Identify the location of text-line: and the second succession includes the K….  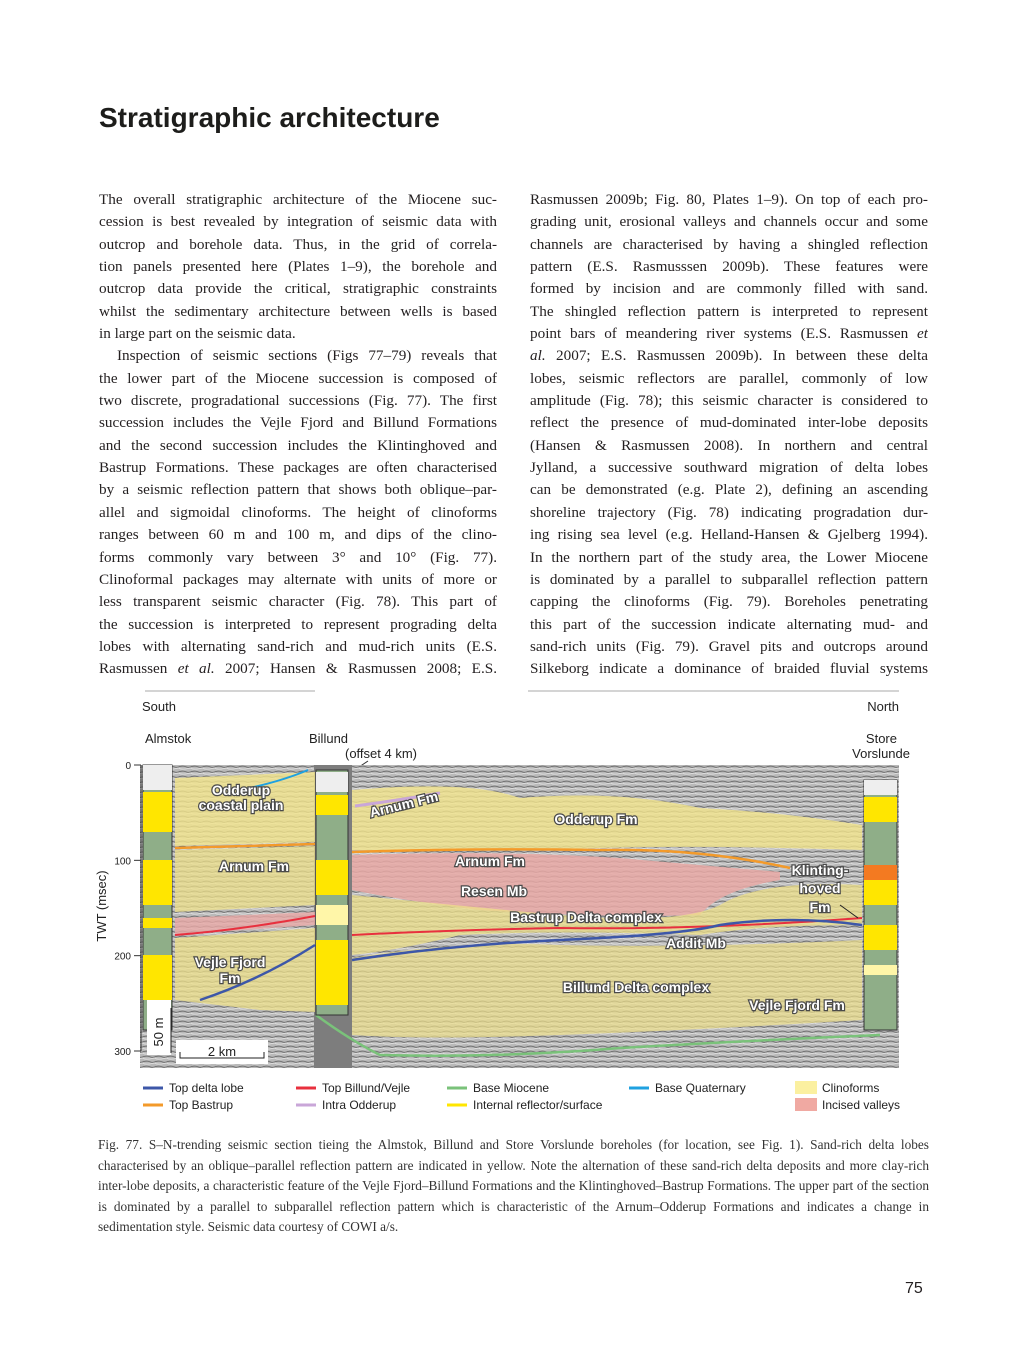
(298, 445).